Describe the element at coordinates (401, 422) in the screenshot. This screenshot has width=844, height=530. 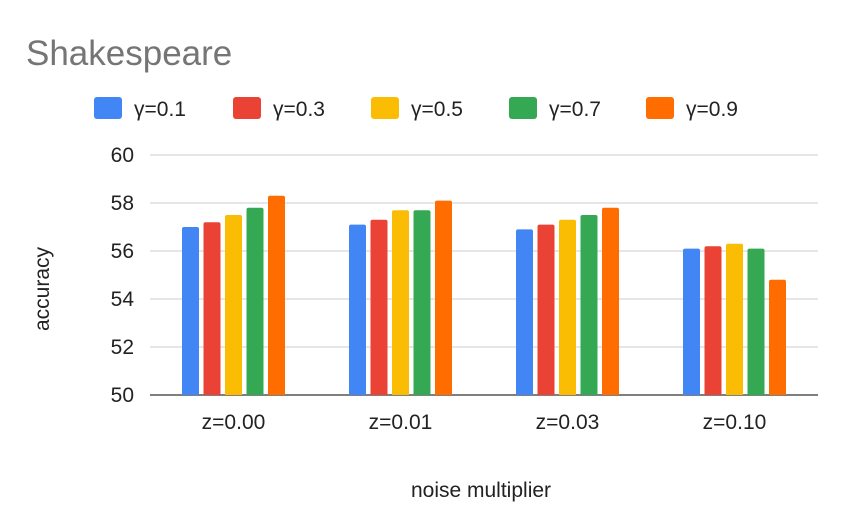
I see `x-tick-label: z=0.01` at that location.